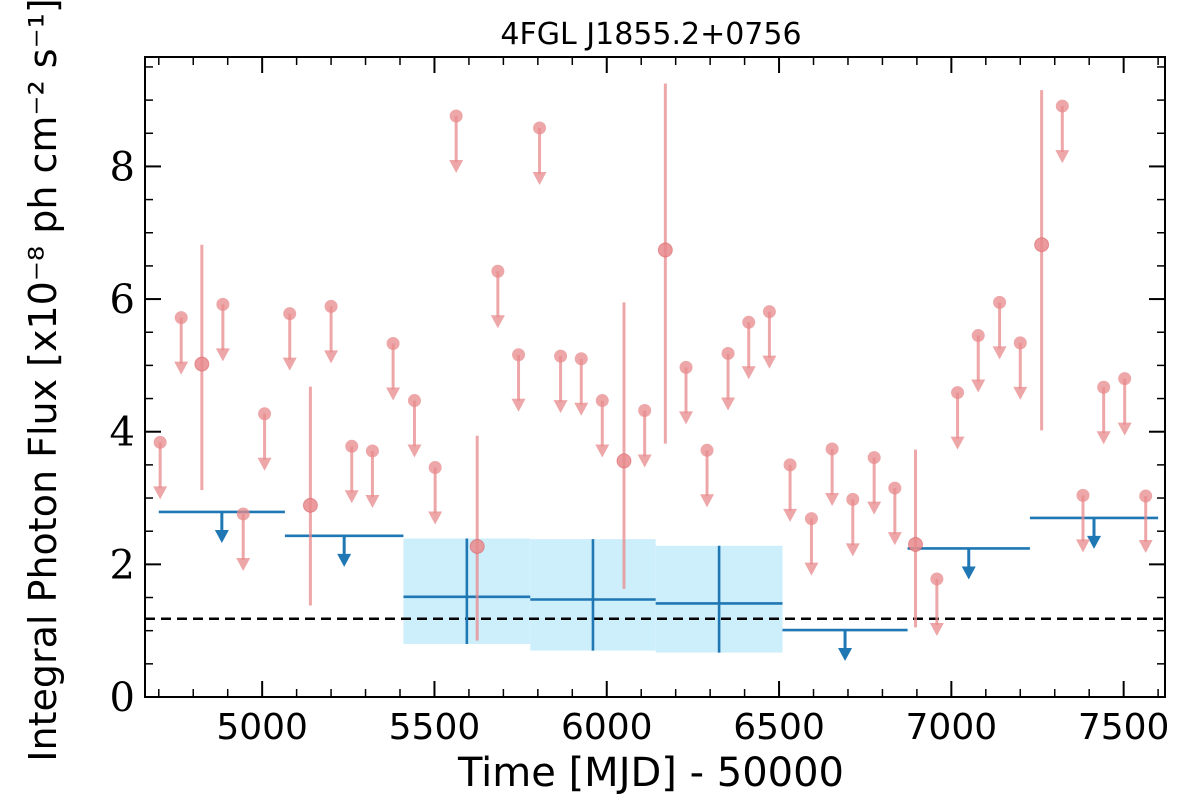  I want to click on x-axis-label: Time [MJD] - 50000, so click(650, 773).